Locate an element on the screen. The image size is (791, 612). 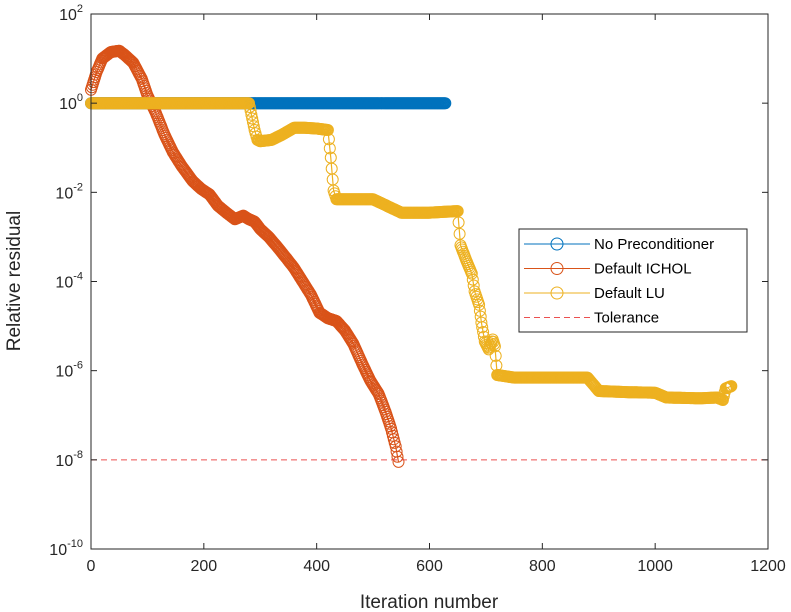
y-tick-label: 10⁻⁶ is located at coordinates (69, 370).